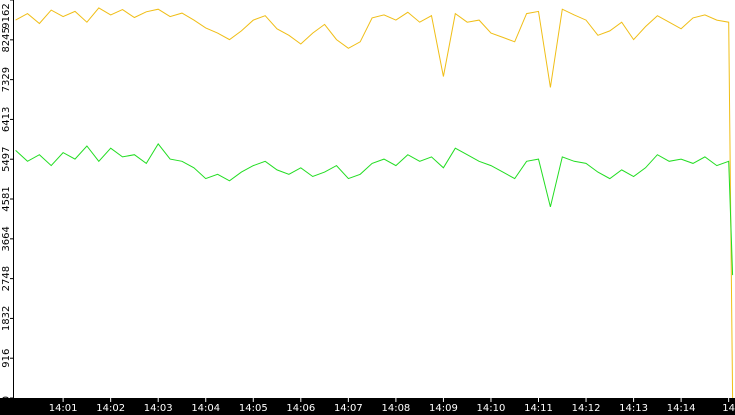 The image size is (735, 415). I want to click on x-tick-label: 14:08, so click(395, 408).